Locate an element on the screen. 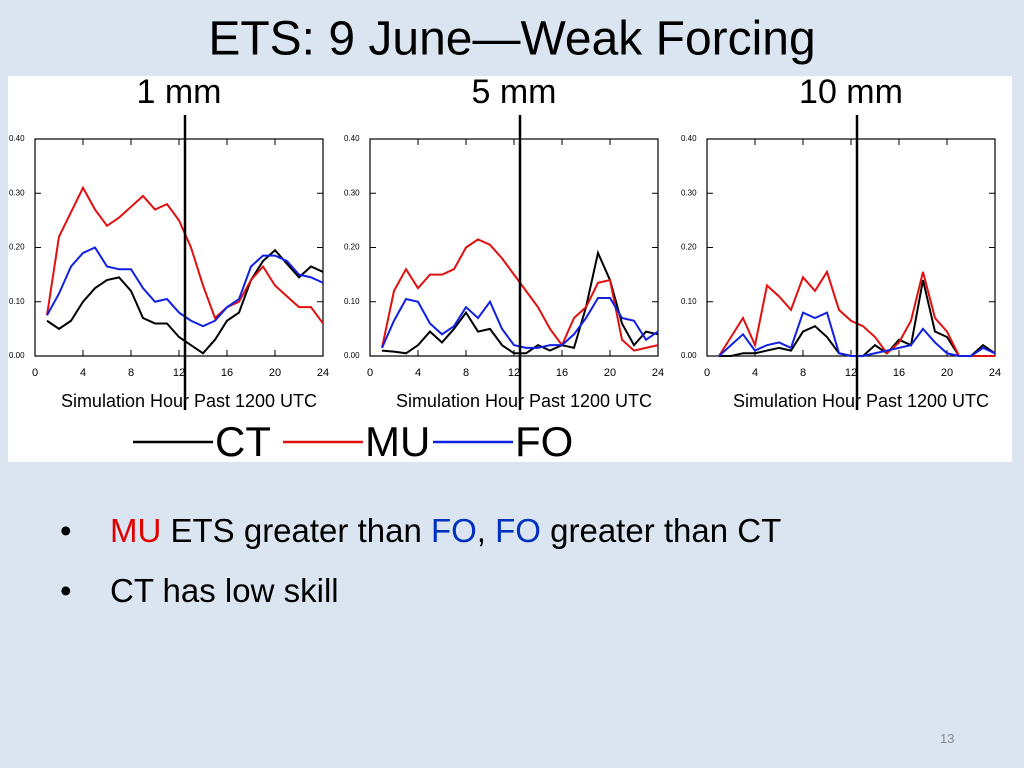 This screenshot has height=768, width=1024. bullet-text: greater than CT is located at coordinates (661, 530).